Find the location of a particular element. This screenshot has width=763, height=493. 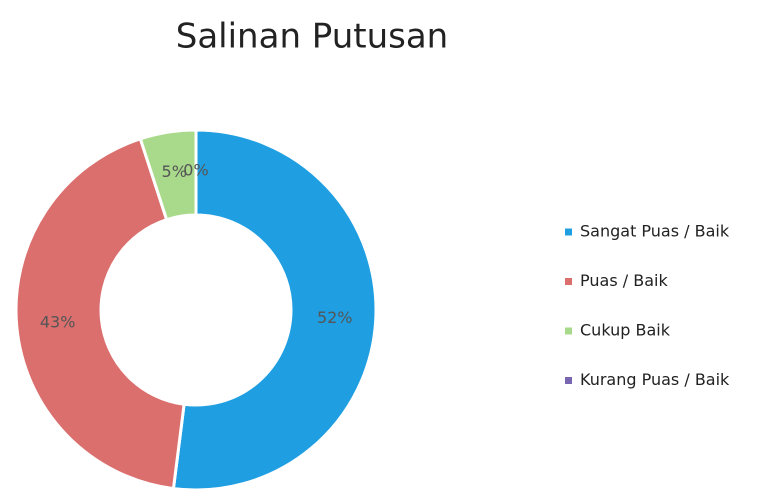

legend-label: Sangat Puas / Baik is located at coordinates (655, 231).